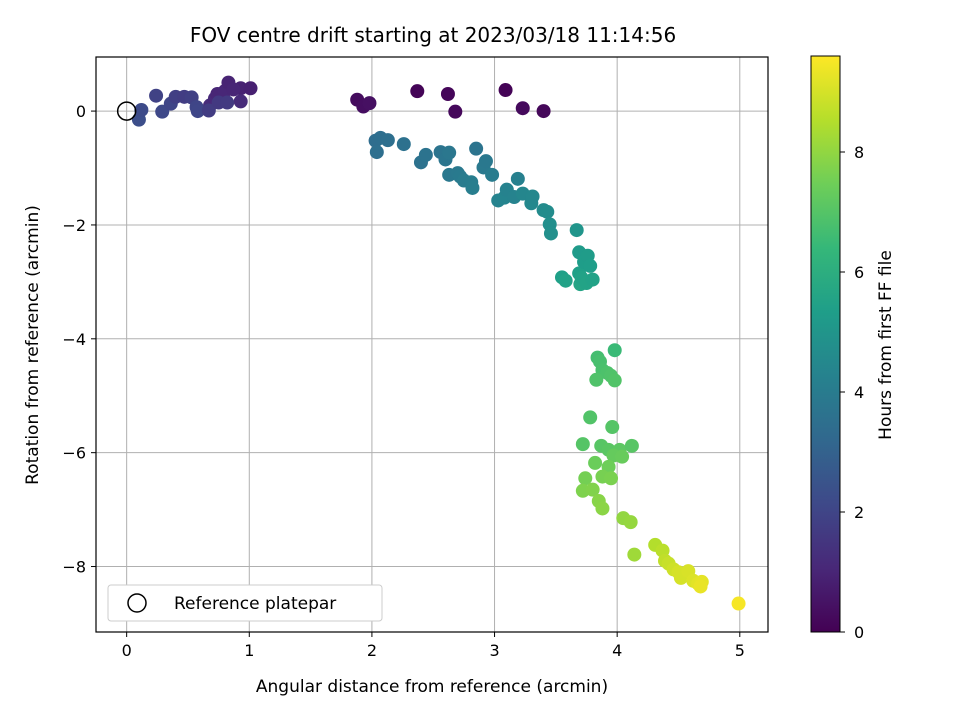 Image resolution: width=960 pixels, height=720 pixels. I want to click on legend-box, so click(245, 603).